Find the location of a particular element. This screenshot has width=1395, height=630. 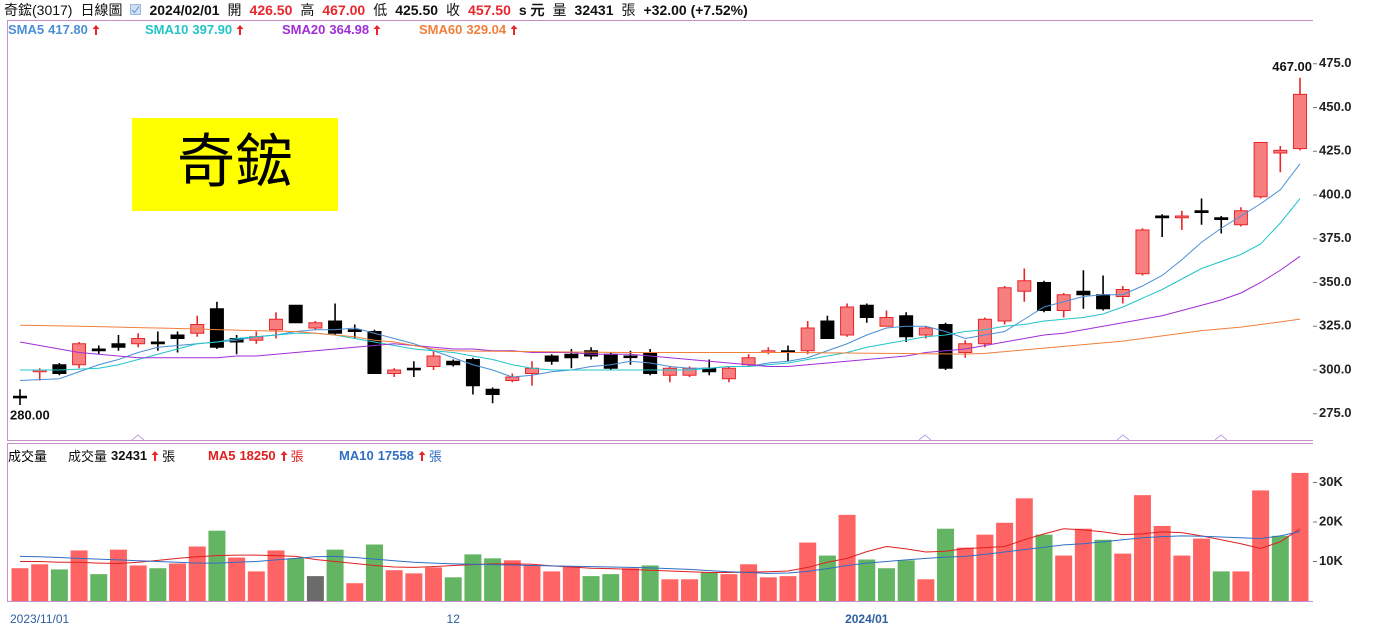

legend-value: 417.80 is located at coordinates (68, 29).